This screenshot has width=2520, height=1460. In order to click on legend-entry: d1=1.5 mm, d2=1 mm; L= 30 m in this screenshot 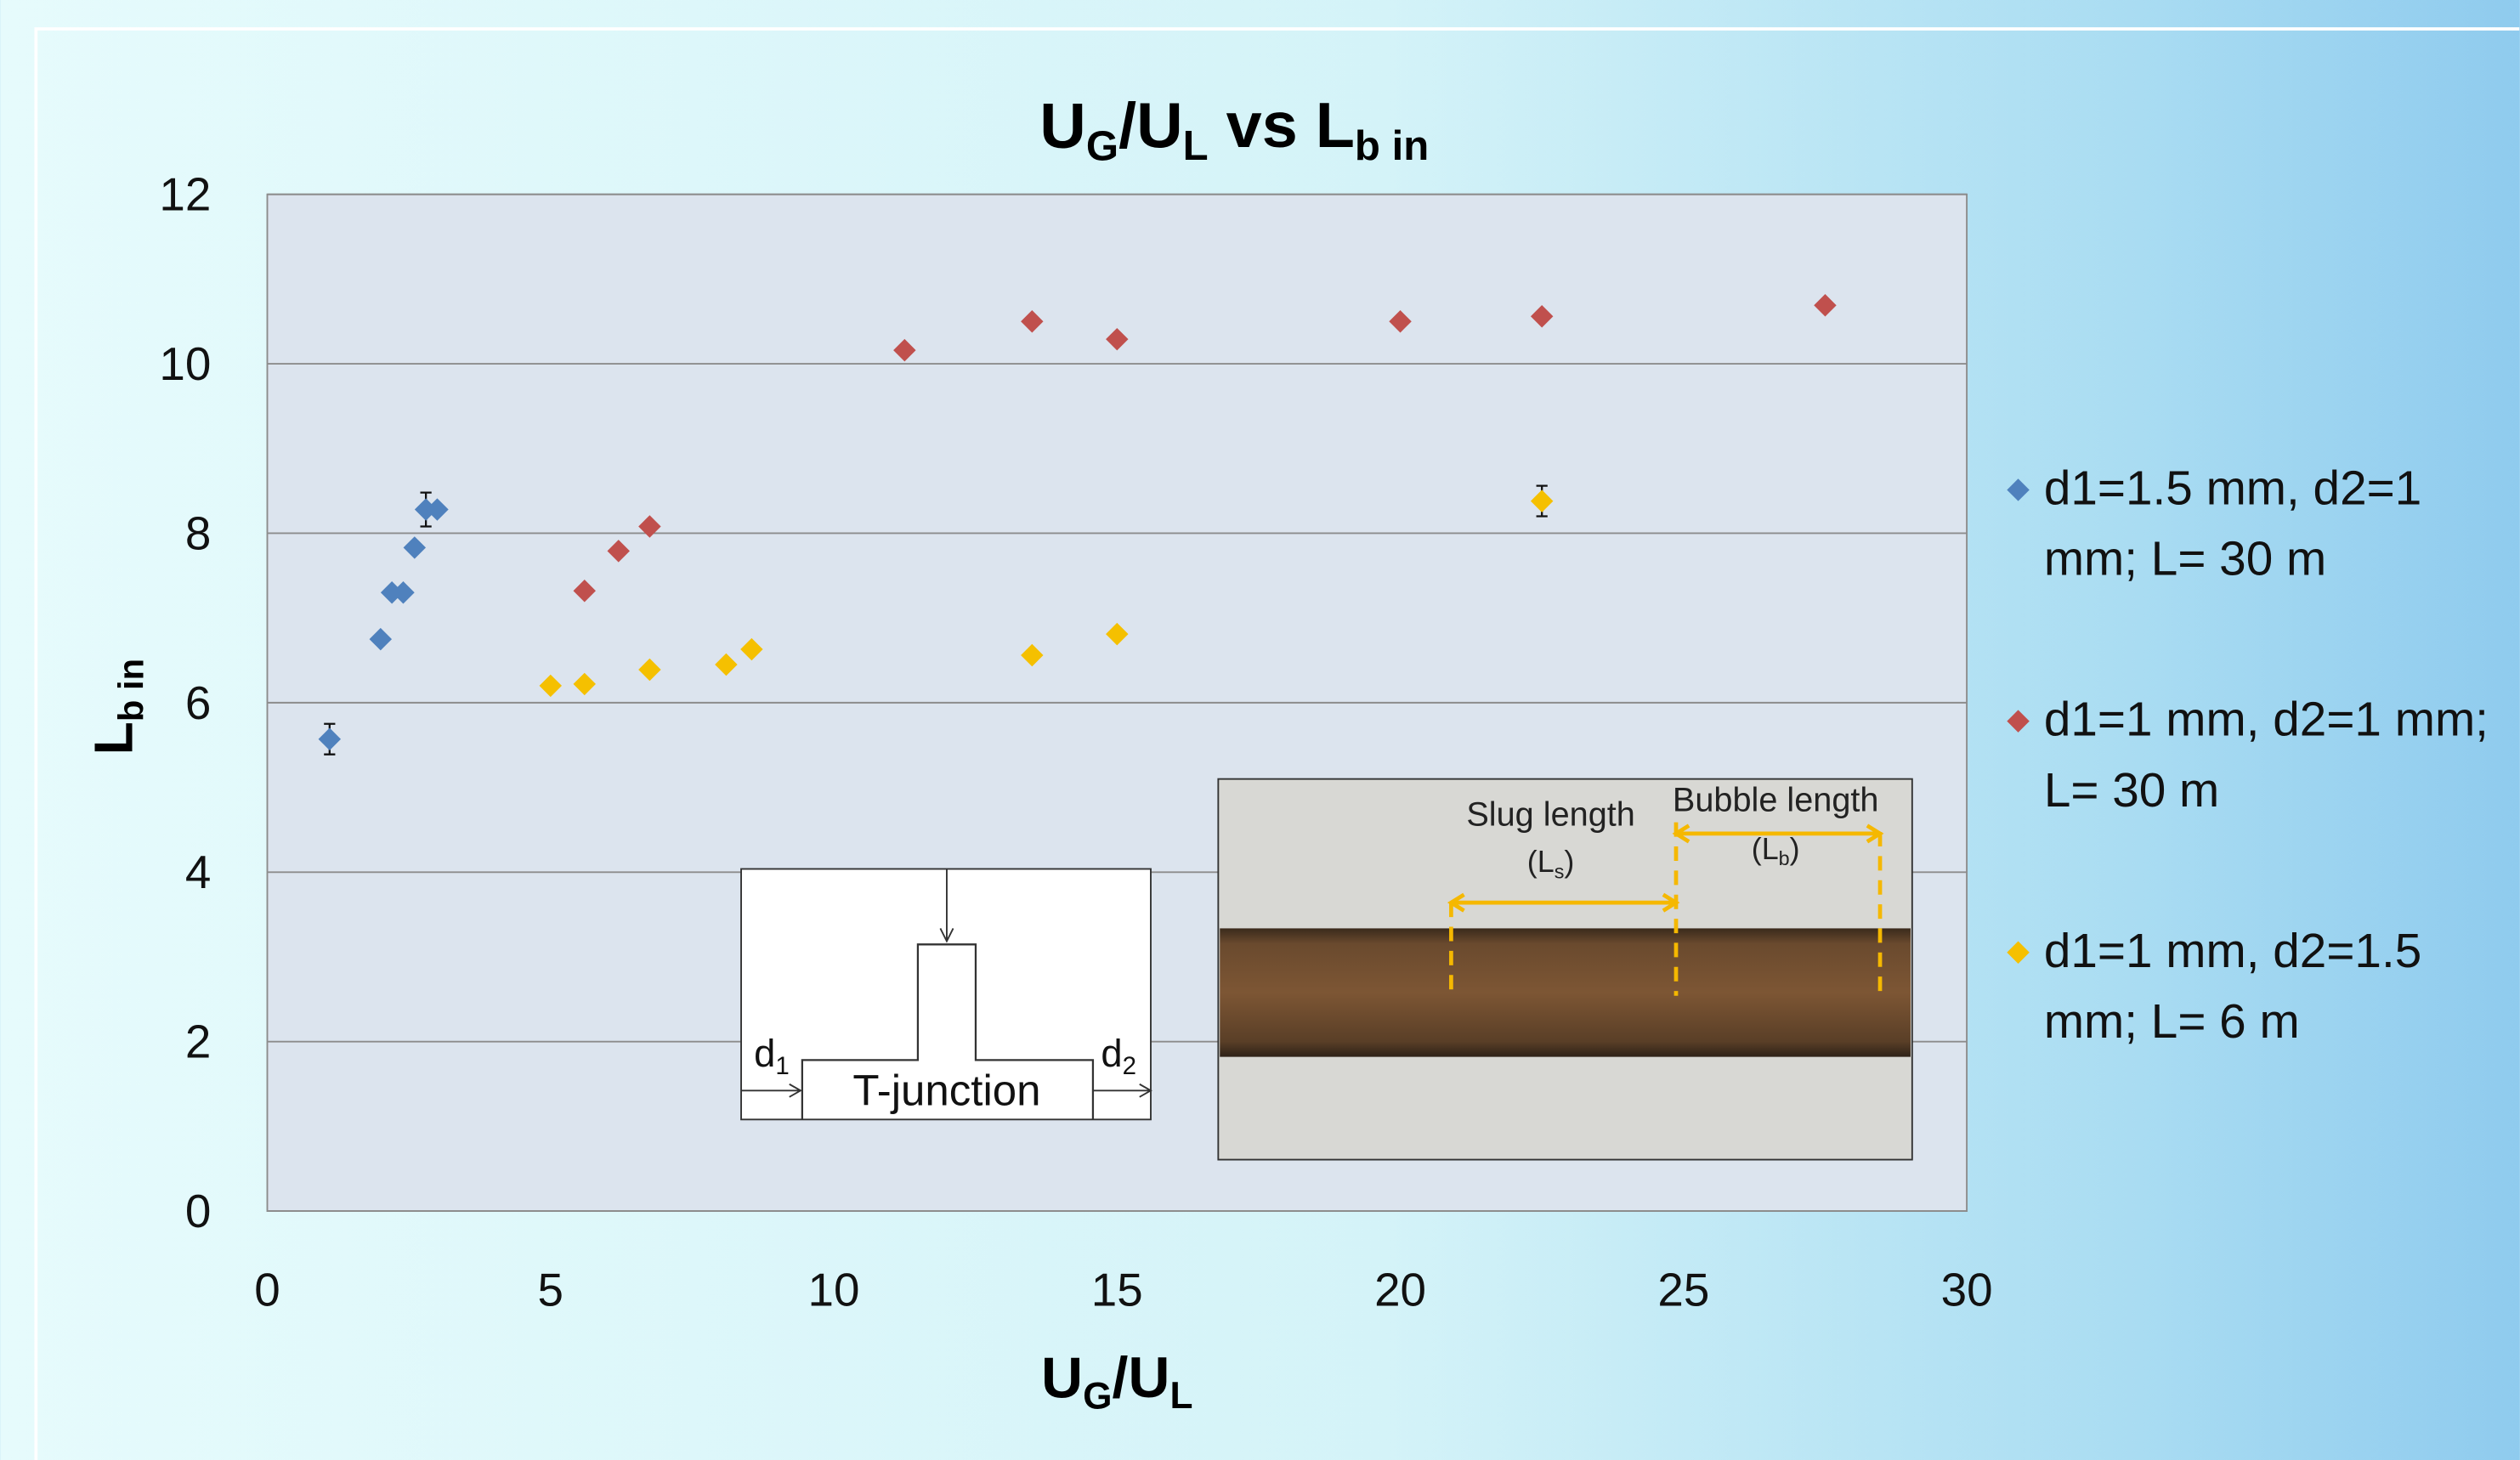, I will do `click(2232, 524)`.